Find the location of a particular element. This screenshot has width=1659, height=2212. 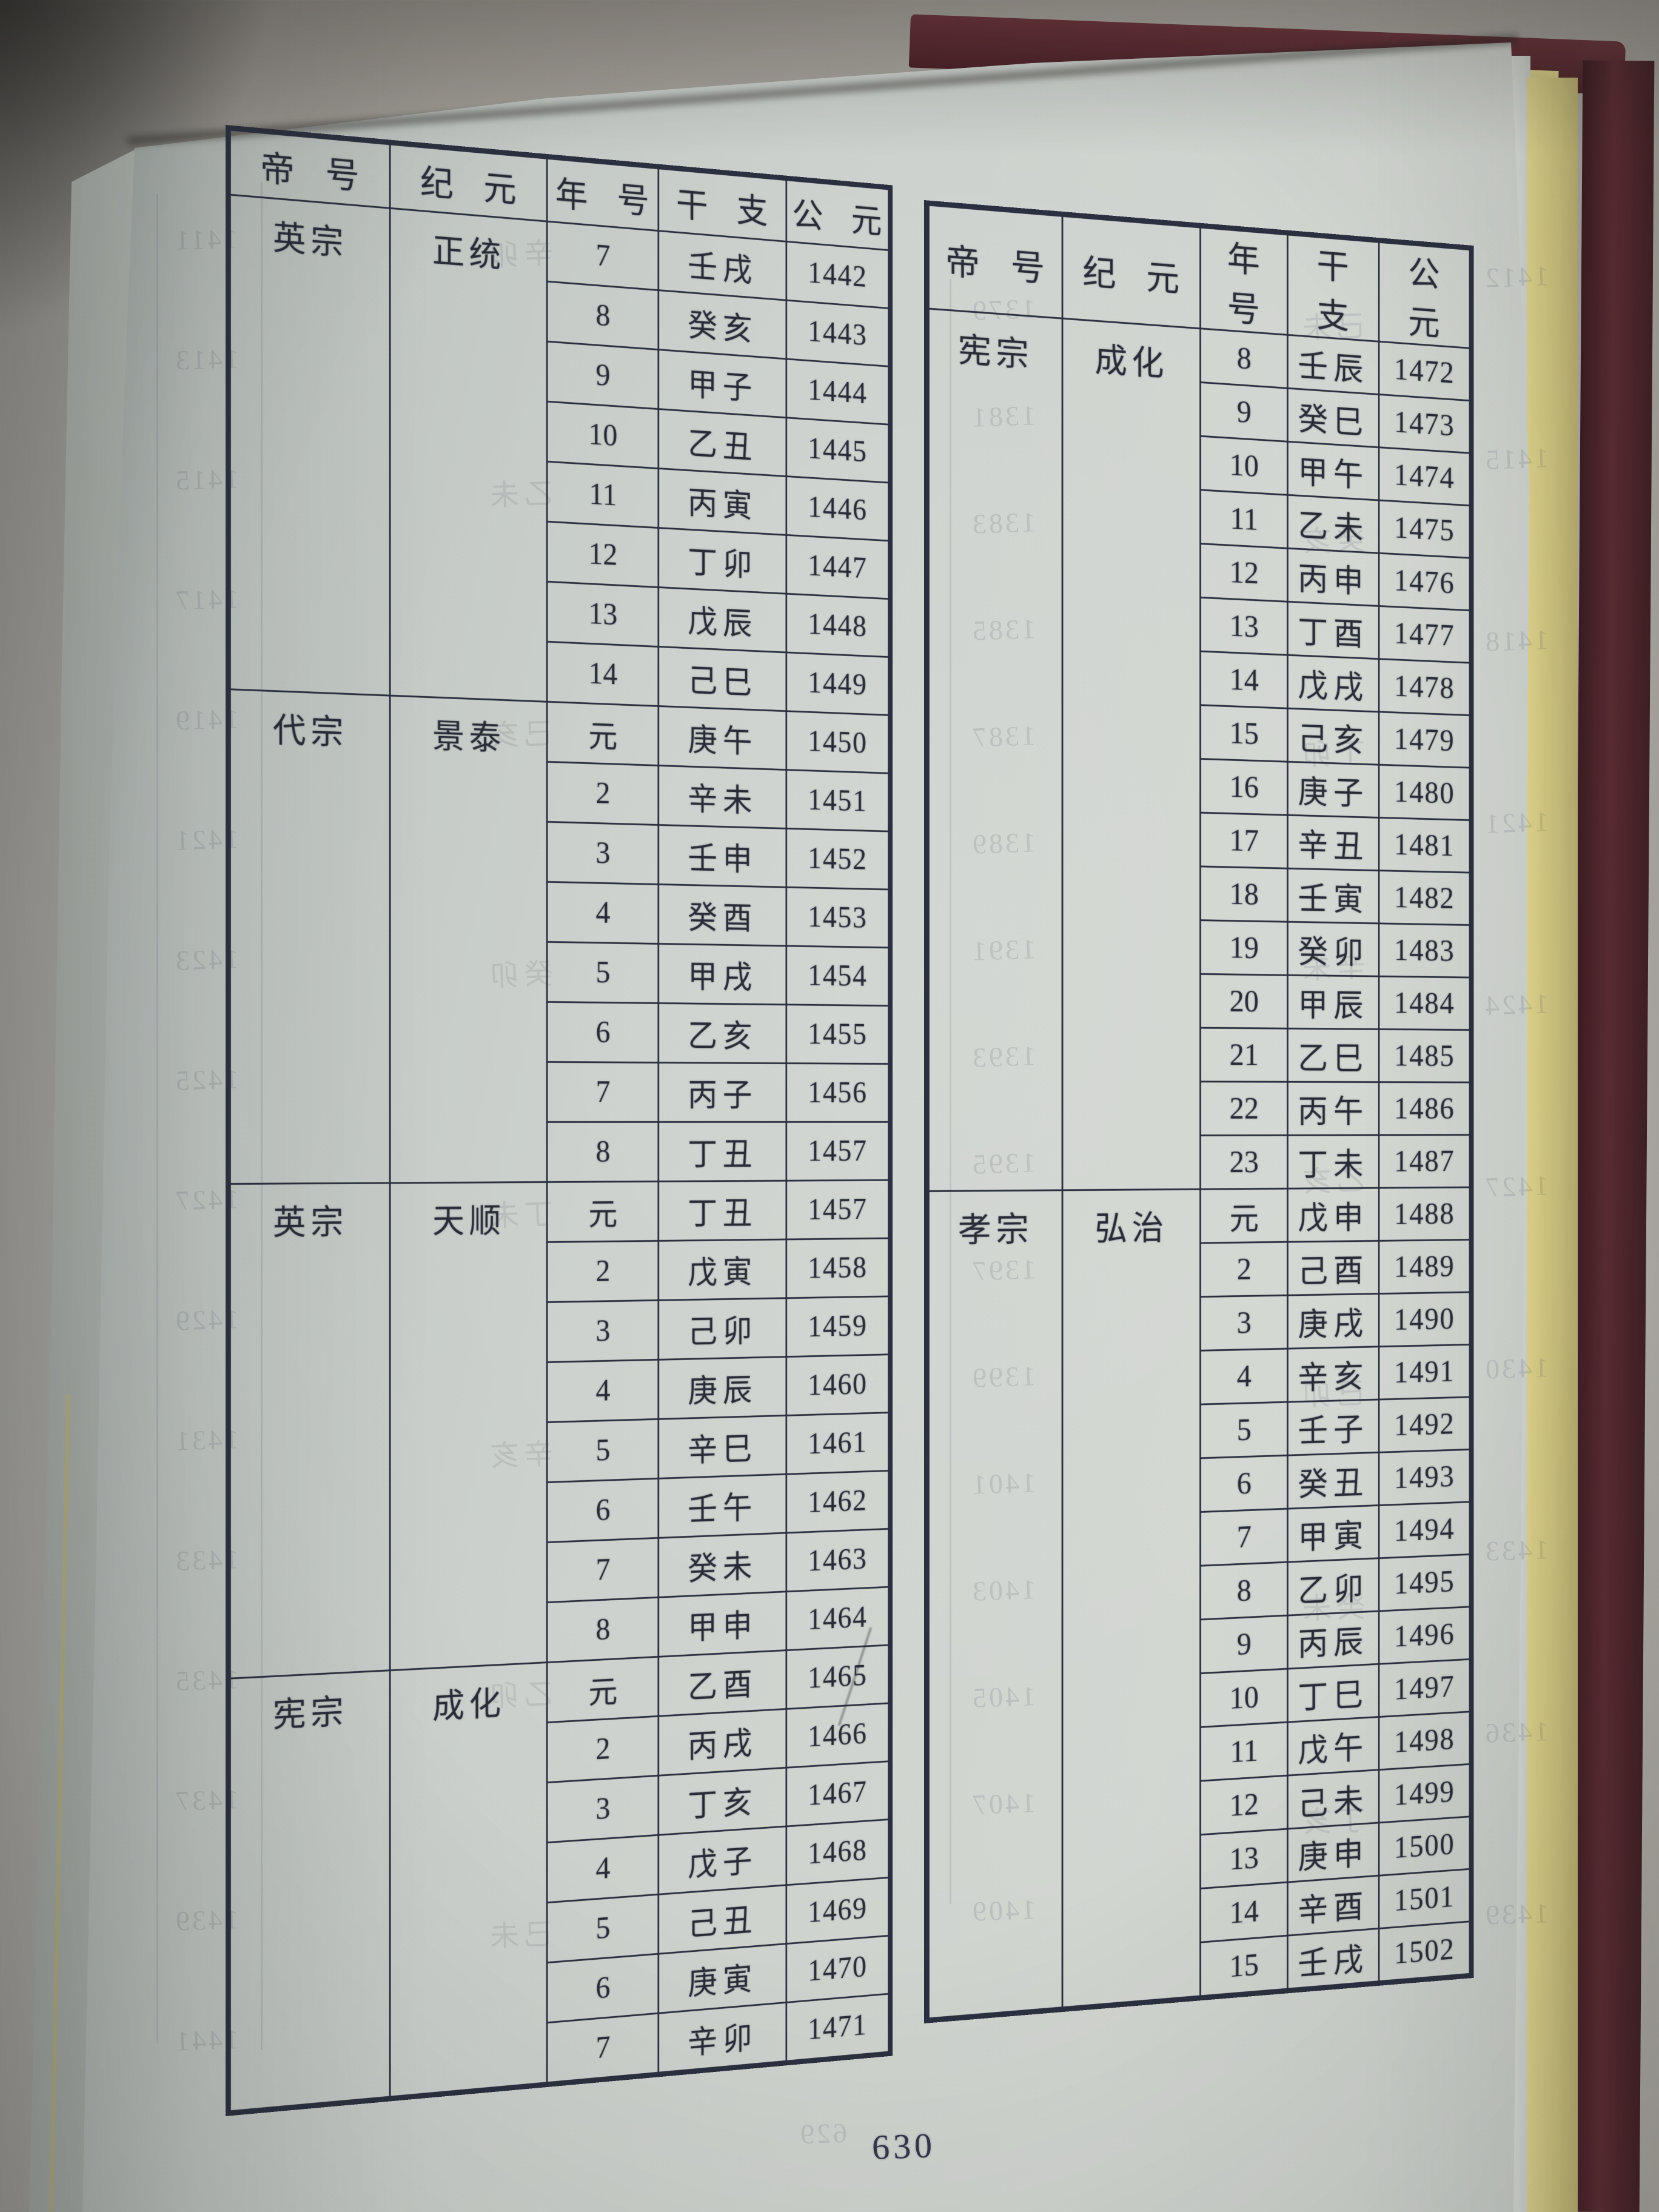

table-row: 英宗 天顺元丁丑 1457 is located at coordinates (559, 1429).